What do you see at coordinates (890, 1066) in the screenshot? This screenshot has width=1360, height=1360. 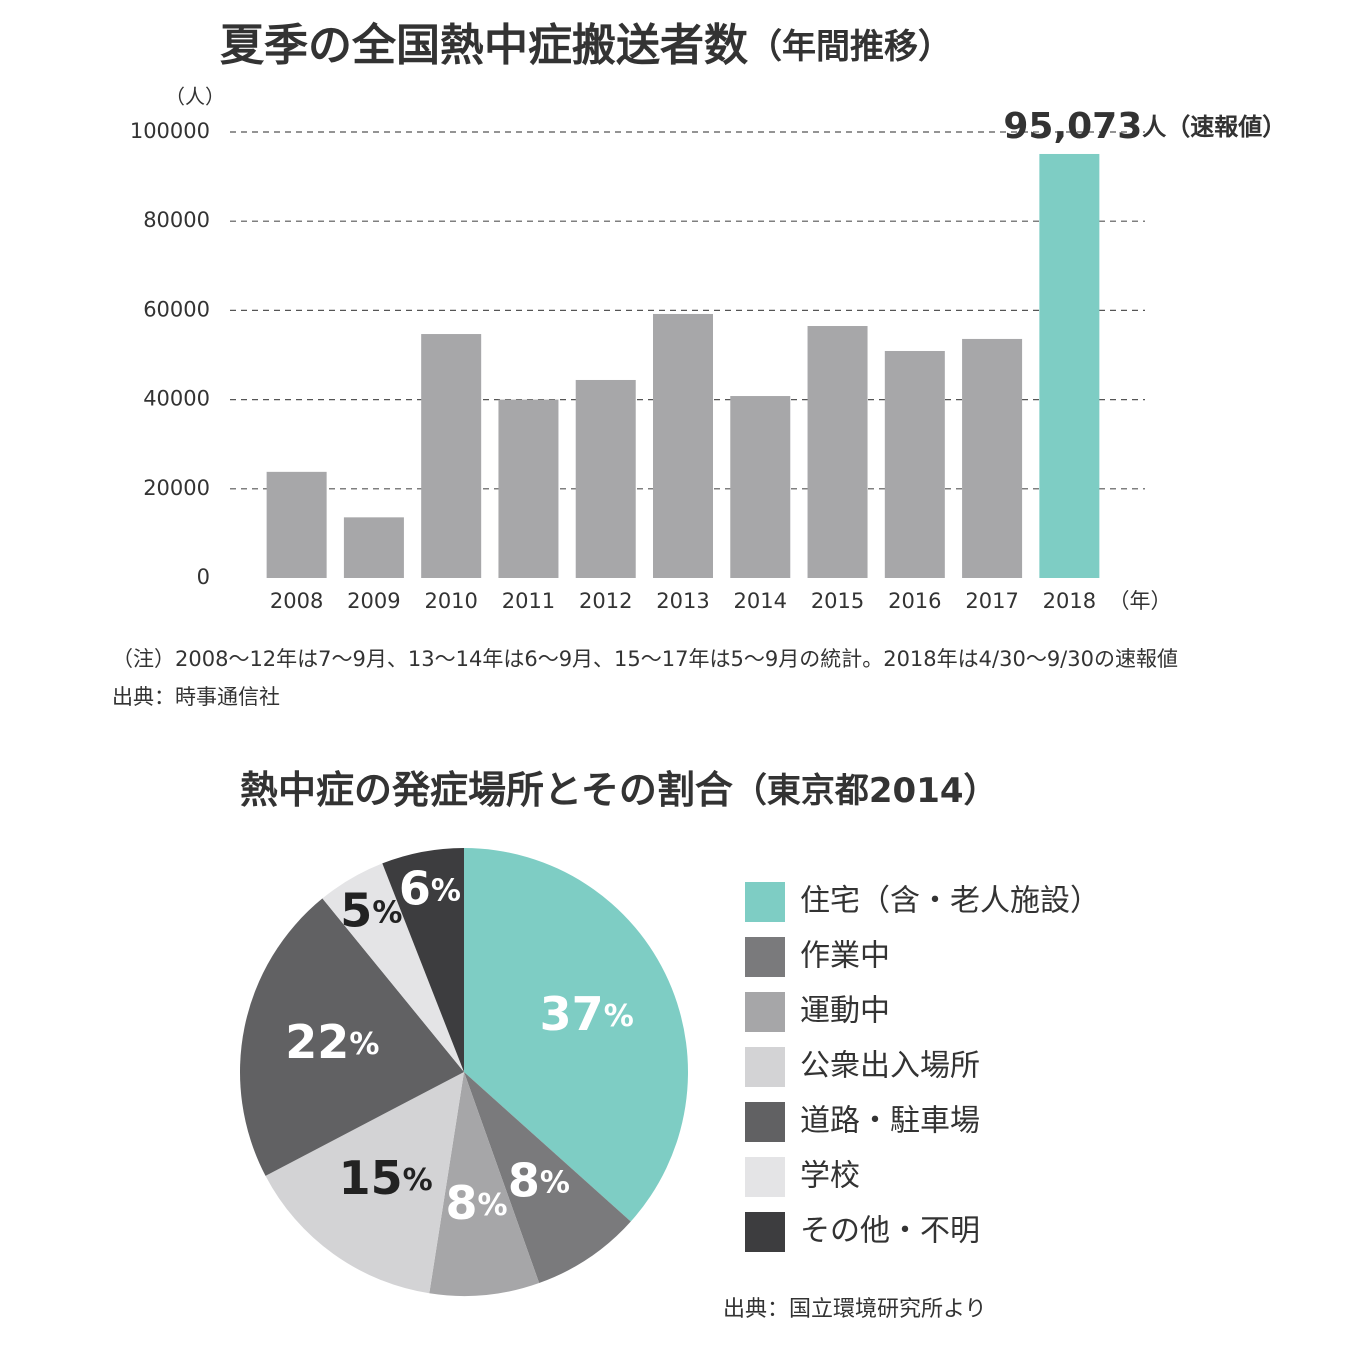 I see `legend-label: 公衆出入場所` at bounding box center [890, 1066].